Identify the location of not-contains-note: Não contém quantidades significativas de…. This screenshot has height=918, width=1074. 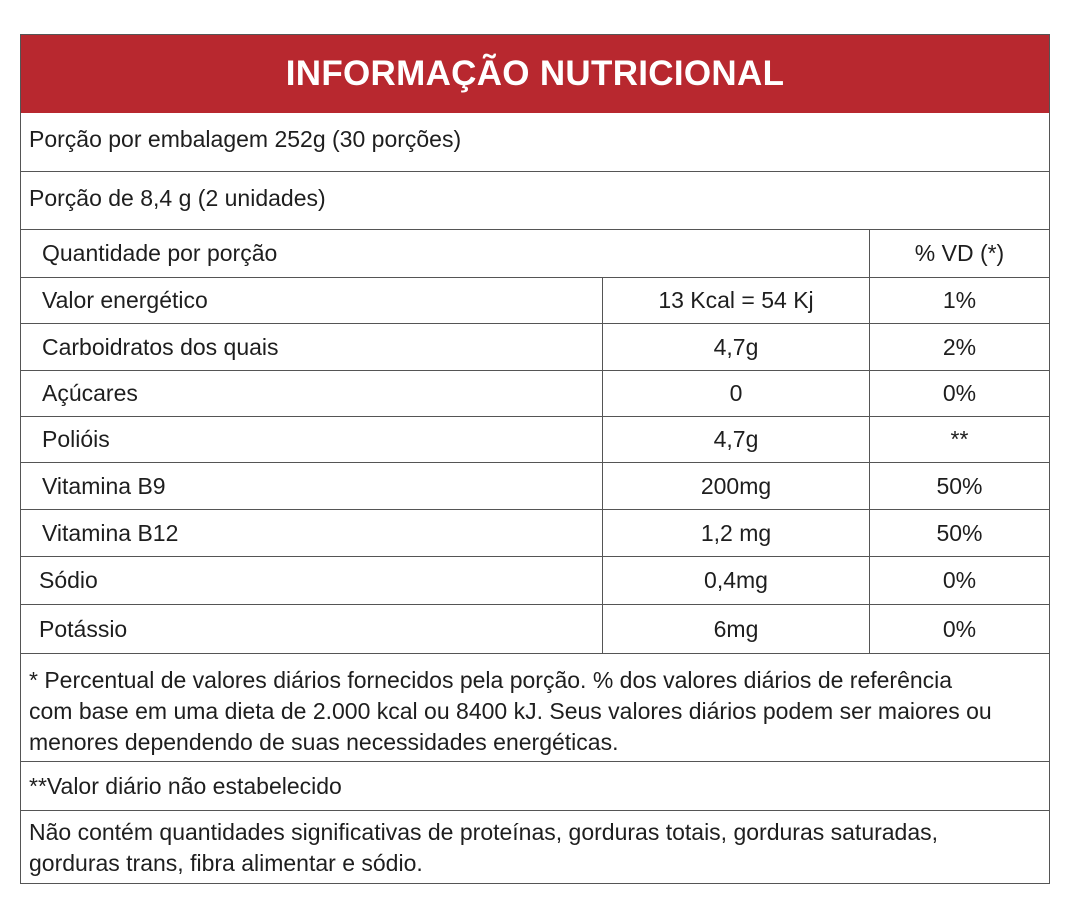
(535, 847).